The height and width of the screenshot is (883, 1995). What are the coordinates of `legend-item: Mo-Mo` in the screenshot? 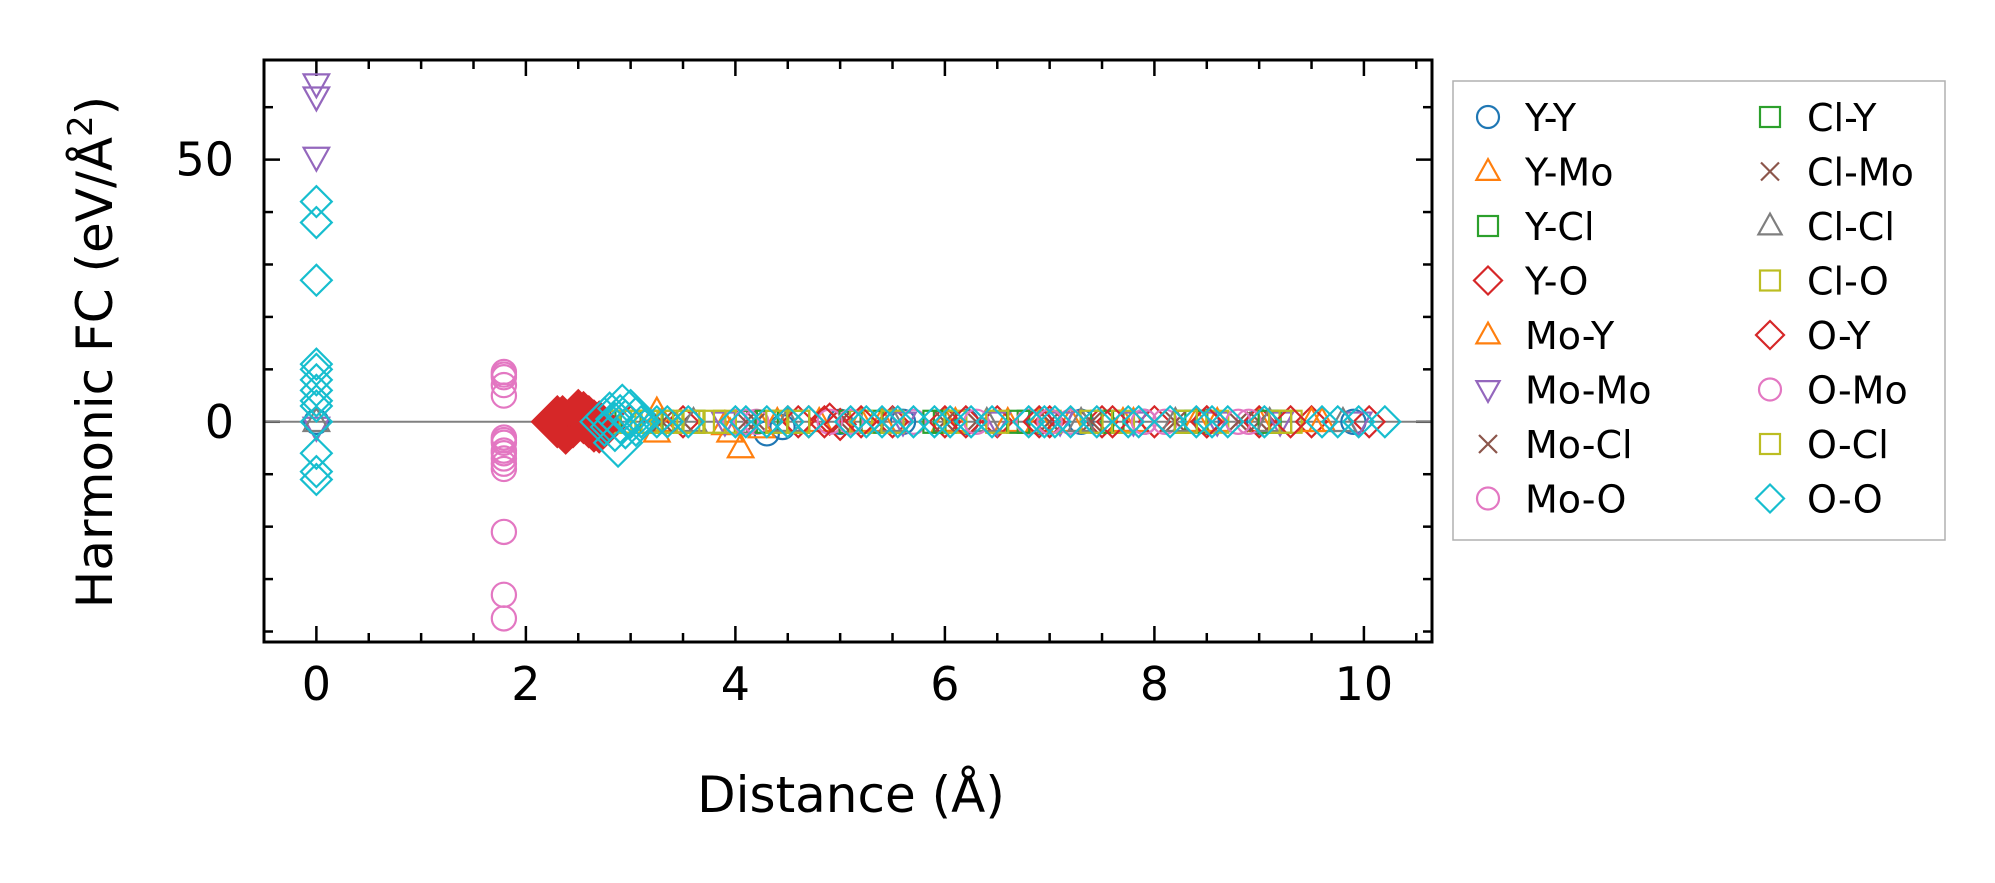 It's located at (1563, 391).